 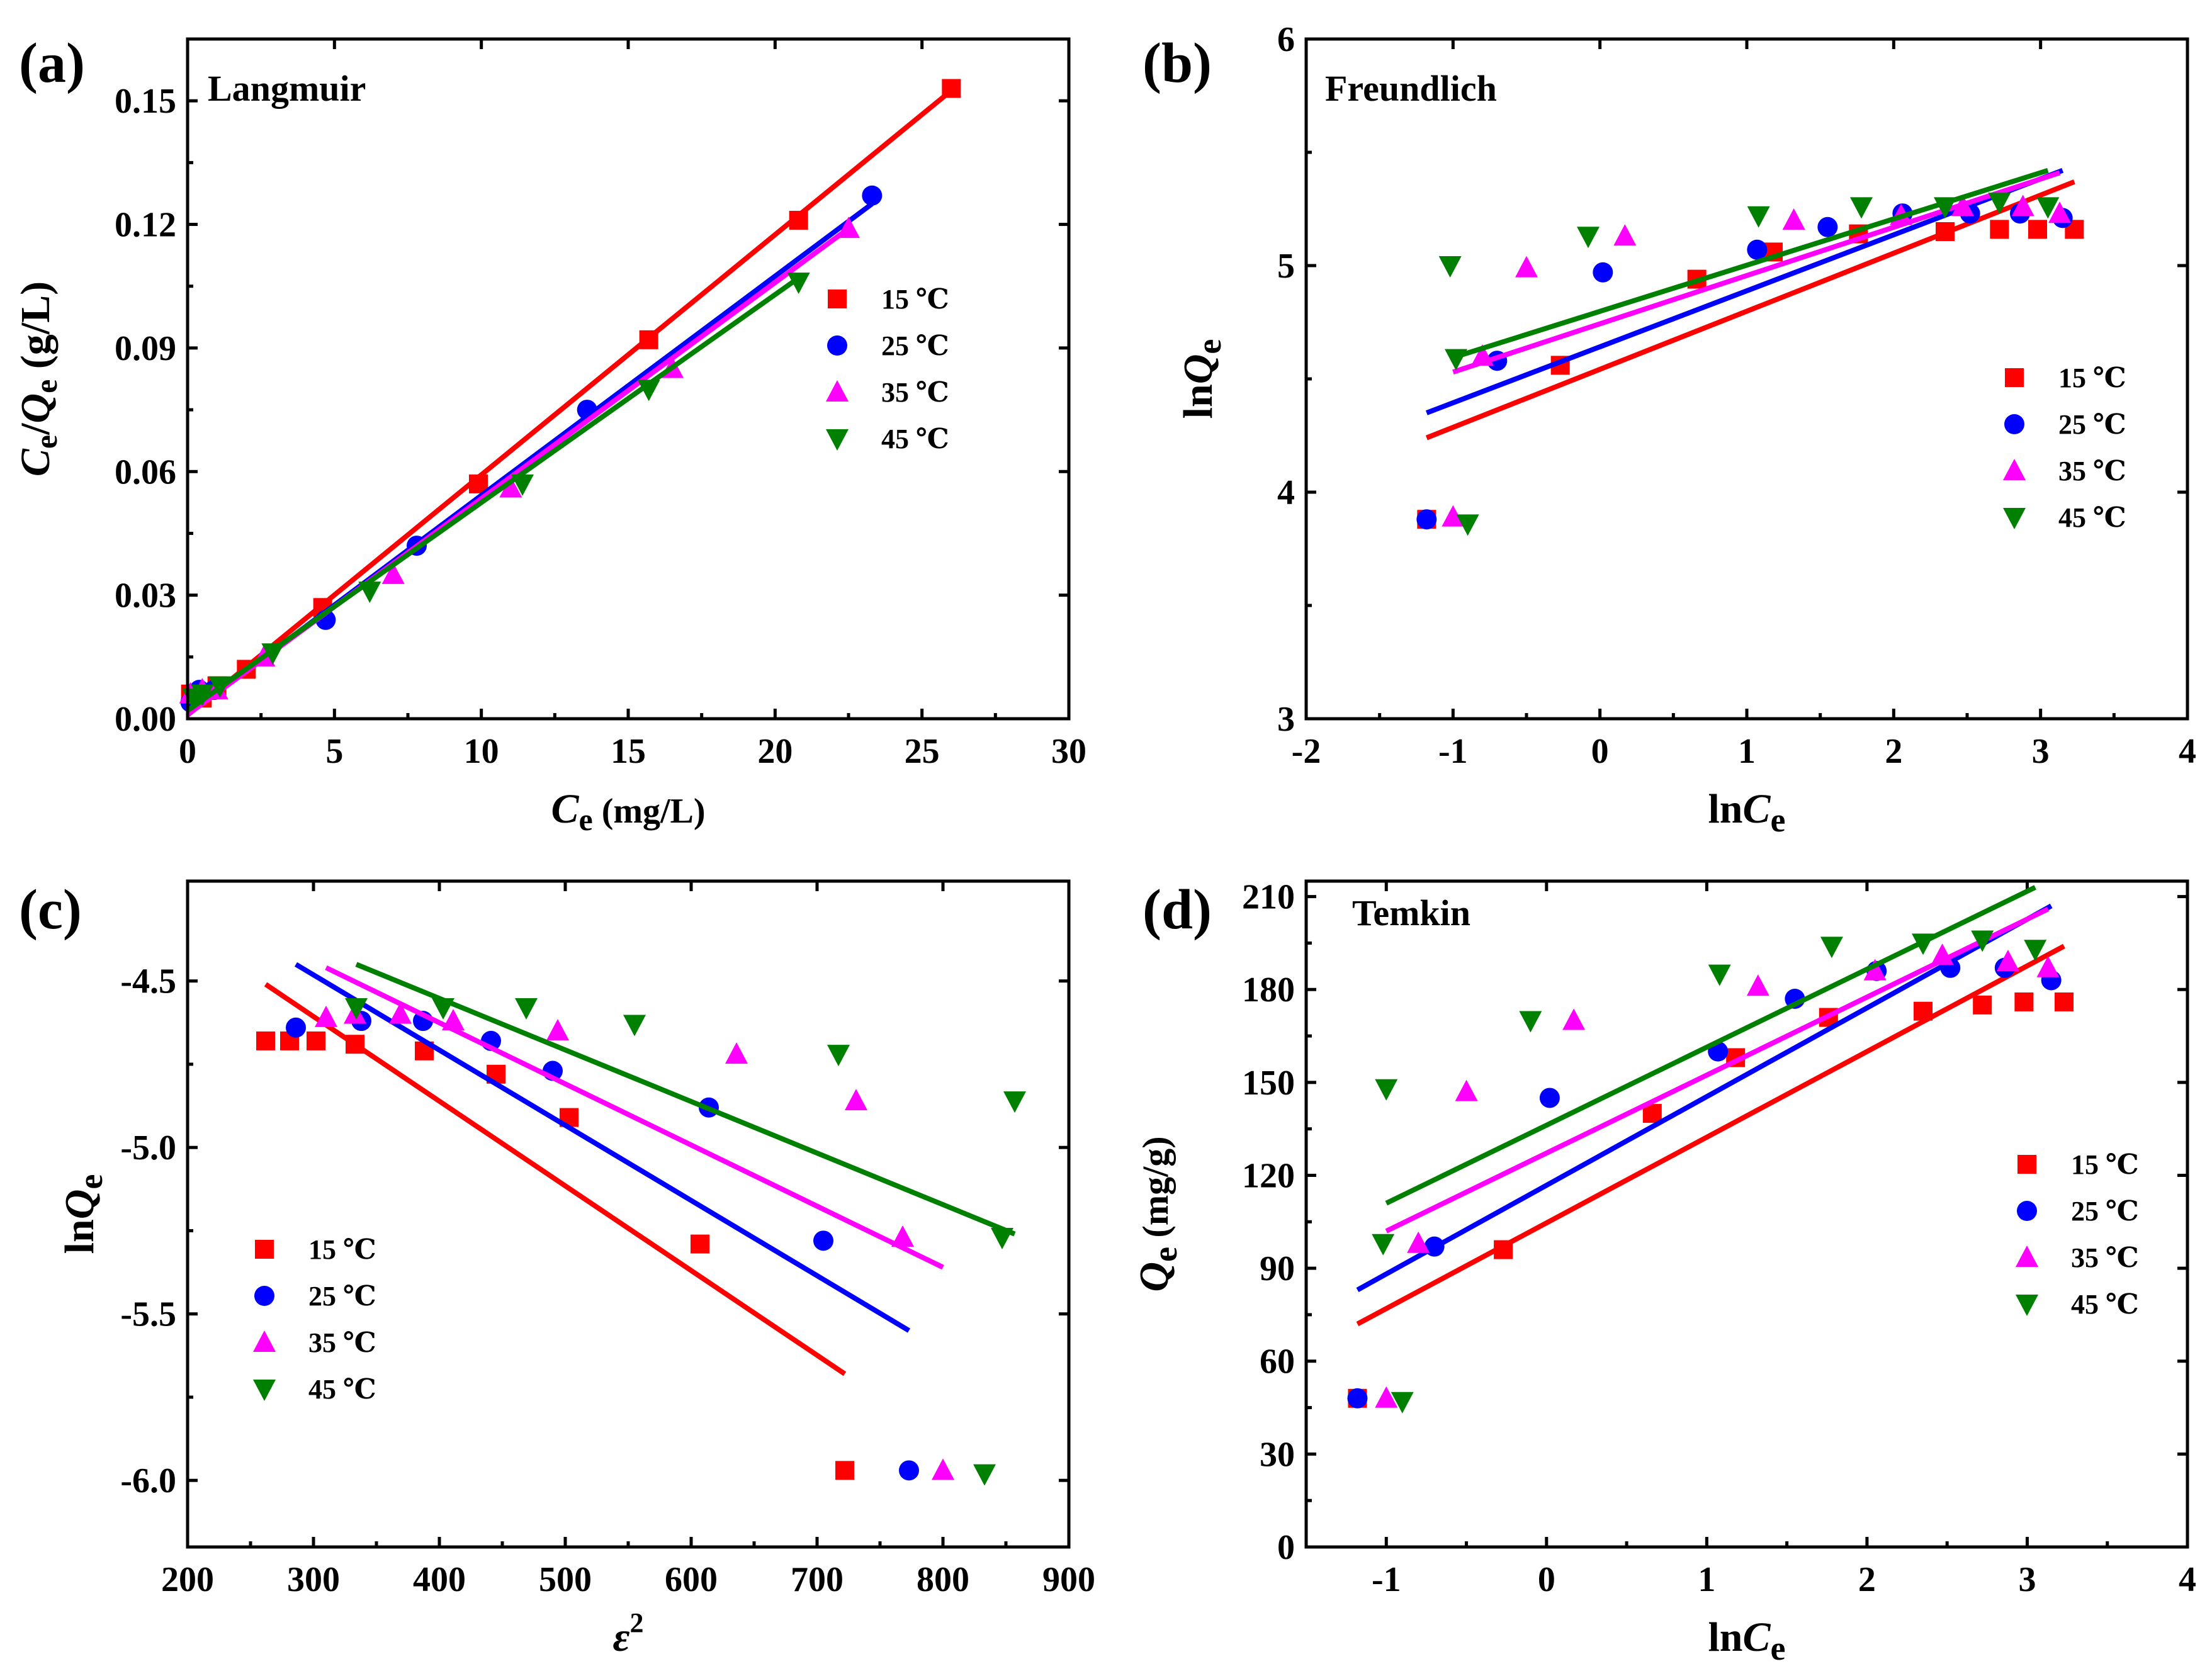 What do you see at coordinates (1411, 88) in the screenshot?
I see `model-annotation: Freundlich` at bounding box center [1411, 88].